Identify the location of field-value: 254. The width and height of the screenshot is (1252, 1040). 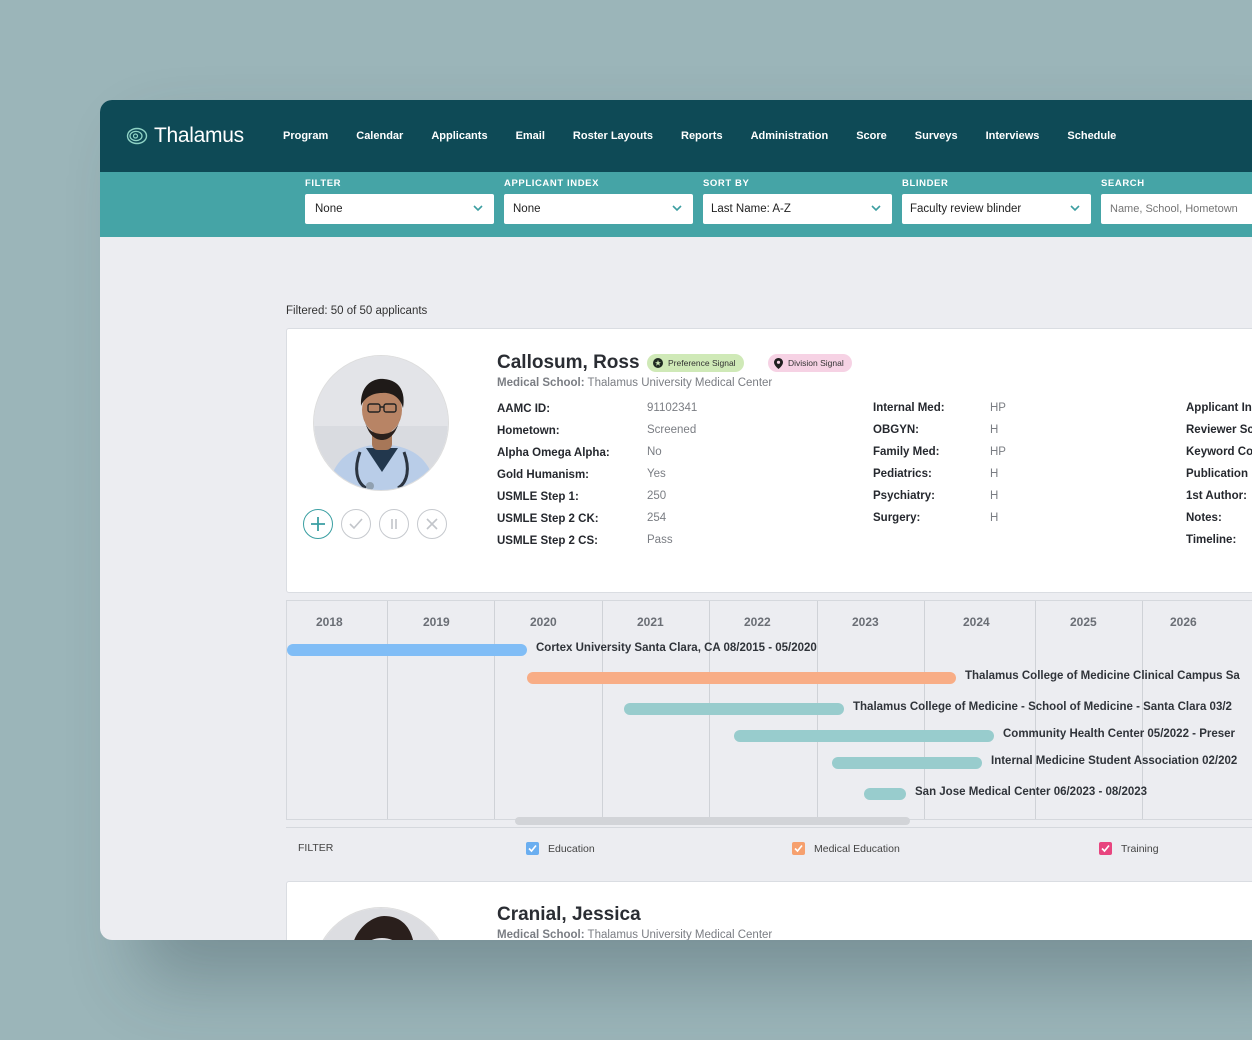
(657, 518).